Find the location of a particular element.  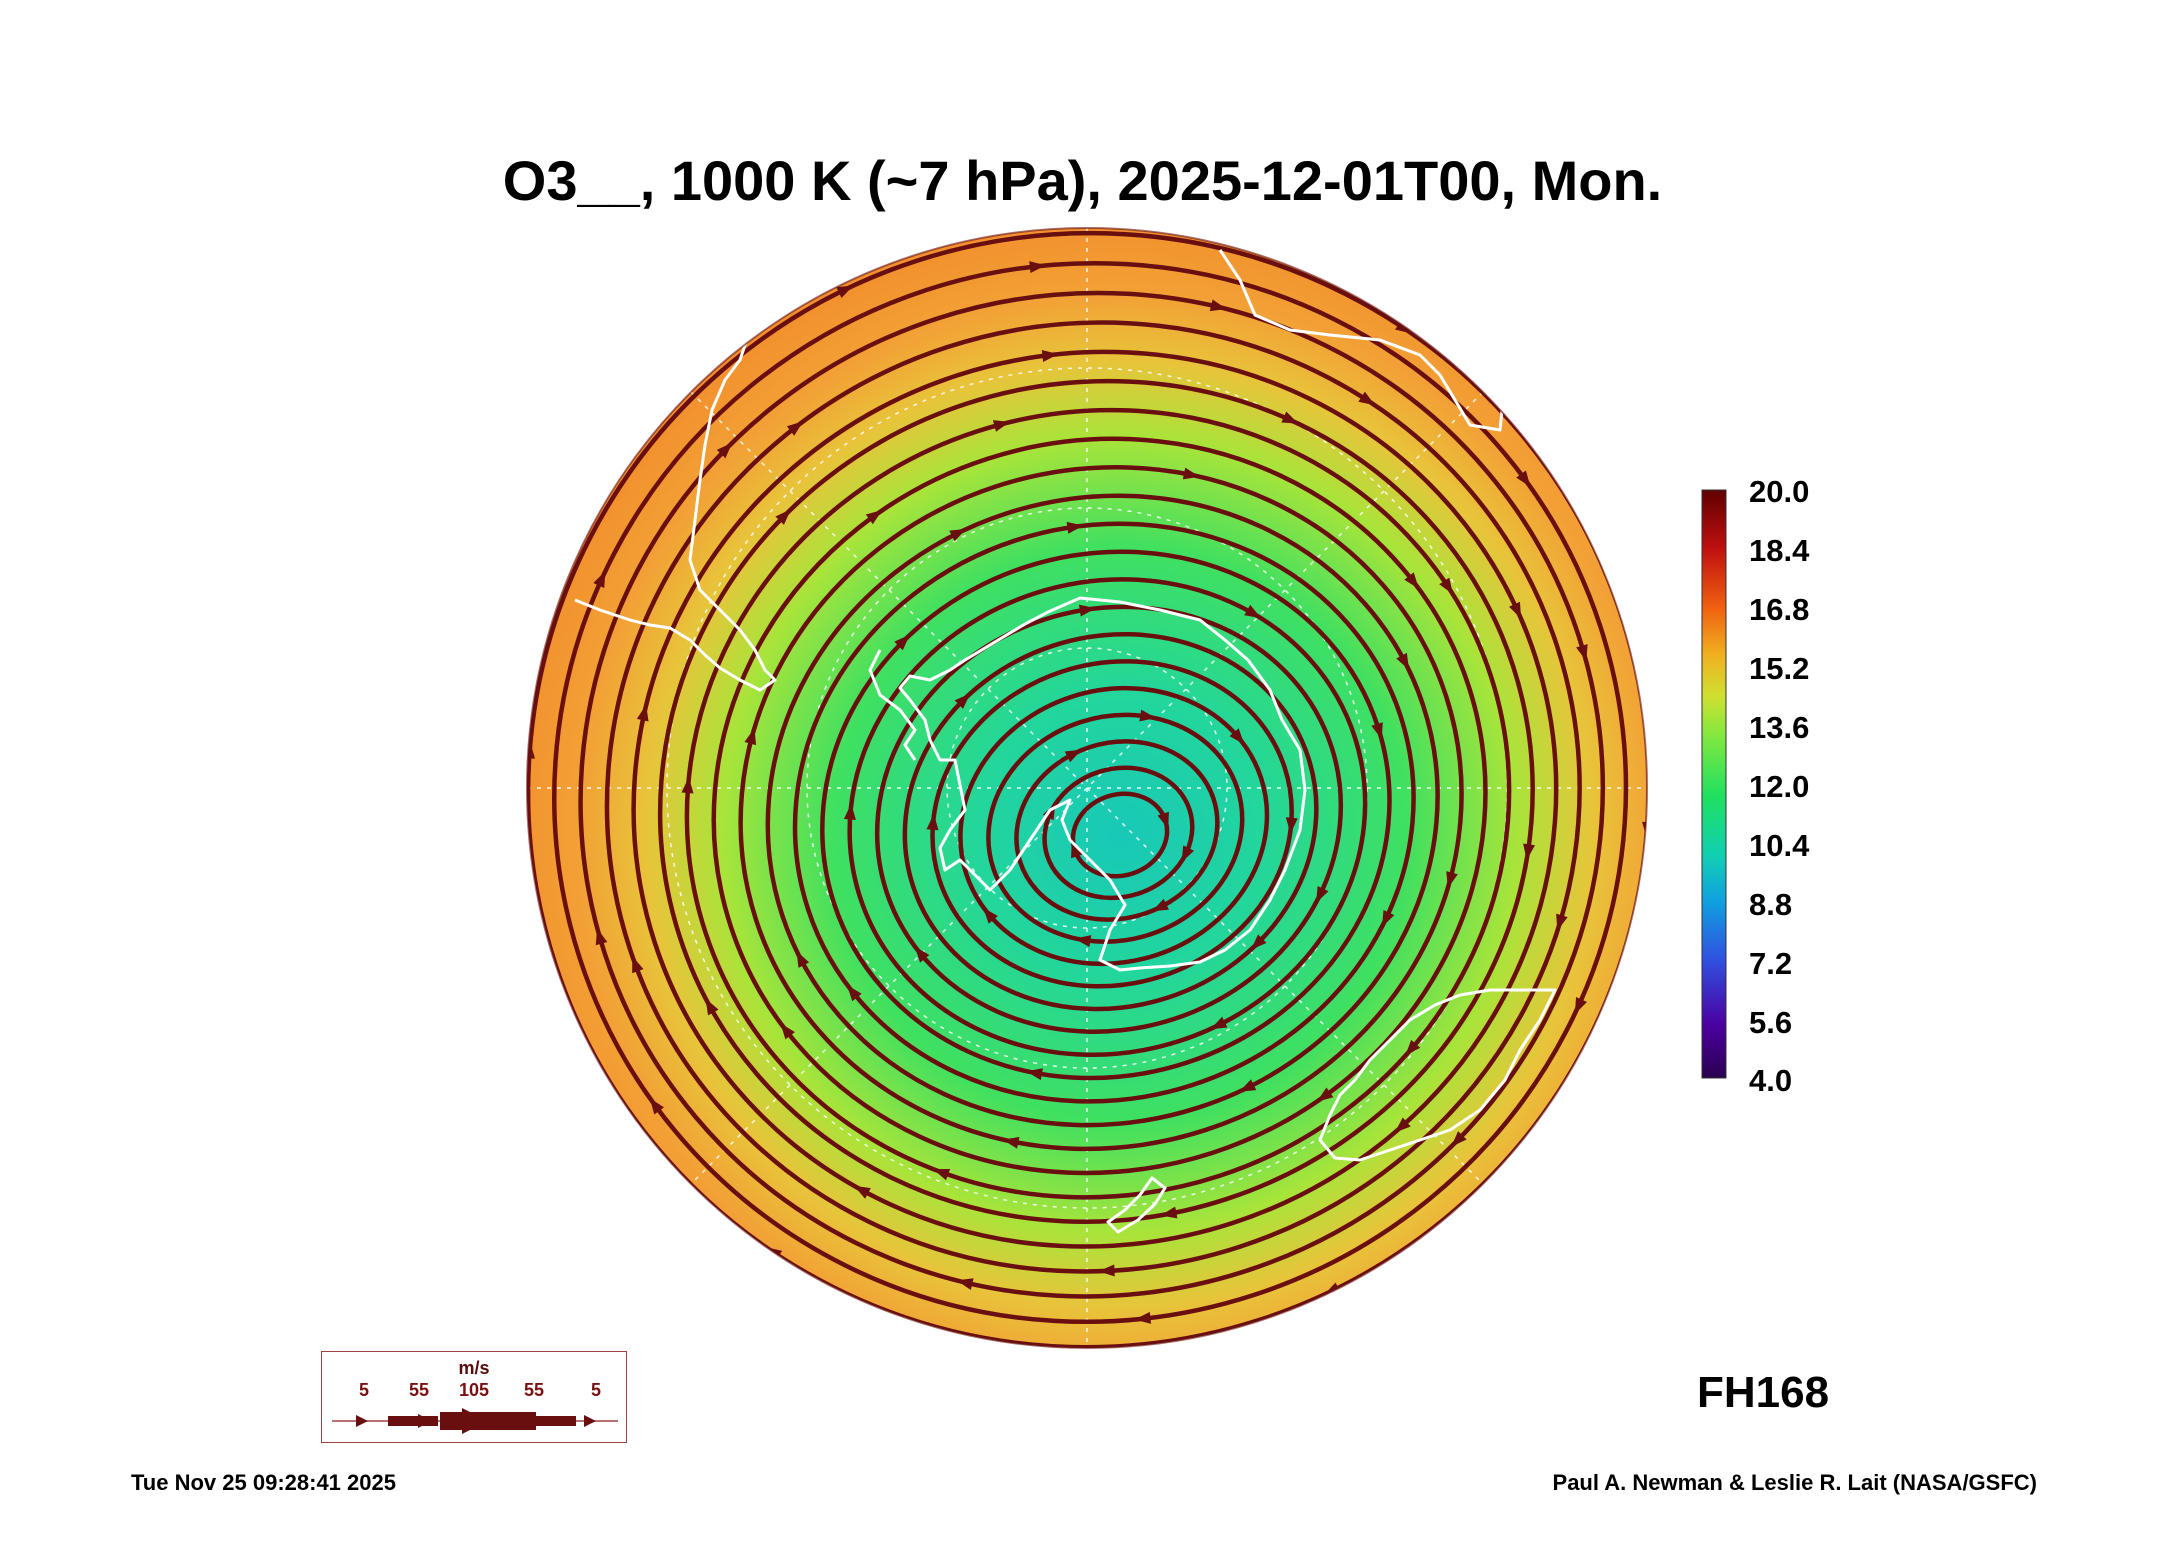

colorbar-label: 5.6 is located at coordinates (1771, 1022).